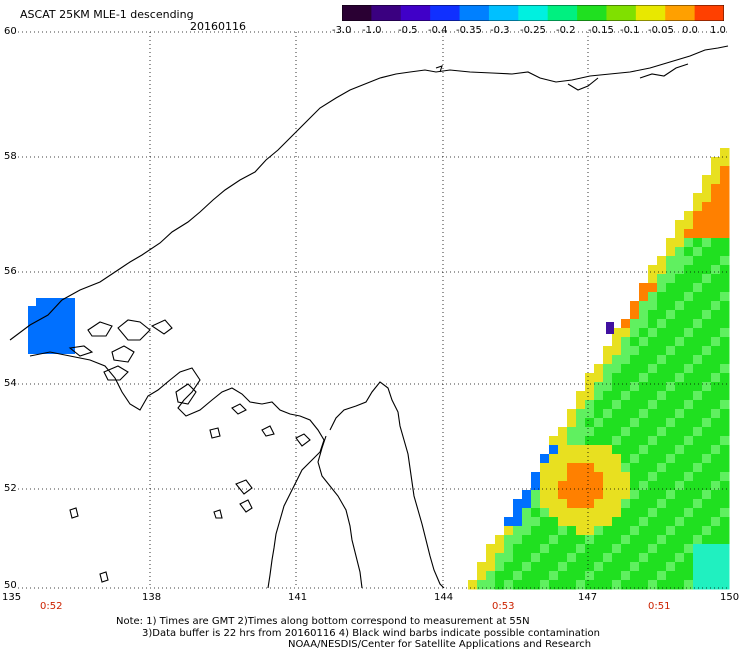 The width and height of the screenshot is (740, 650). Describe the element at coordinates (690, 30) in the screenshot. I see `colorbar-label: 0.0` at that location.